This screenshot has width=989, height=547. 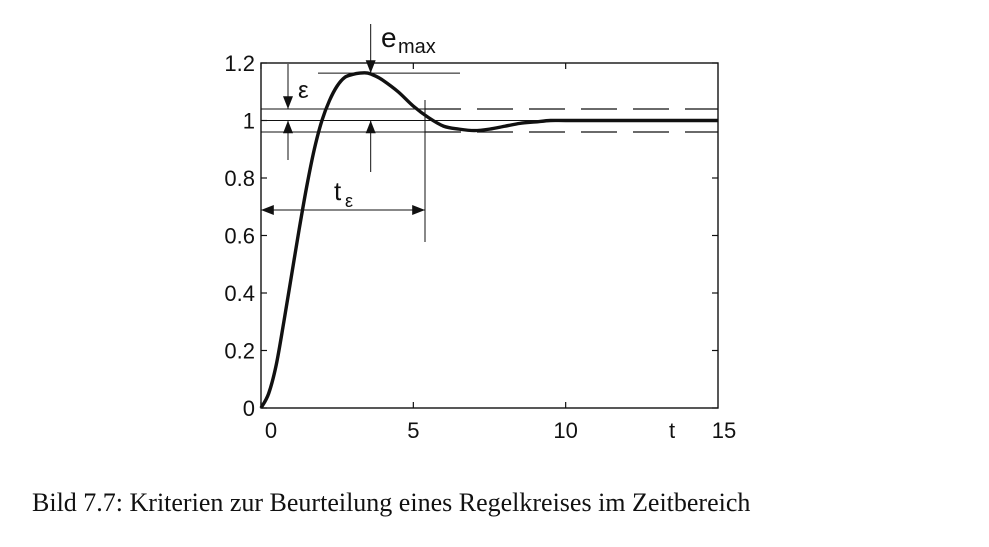 What do you see at coordinates (267, 210) in the screenshot?
I see `teps-arrow-head-left` at bounding box center [267, 210].